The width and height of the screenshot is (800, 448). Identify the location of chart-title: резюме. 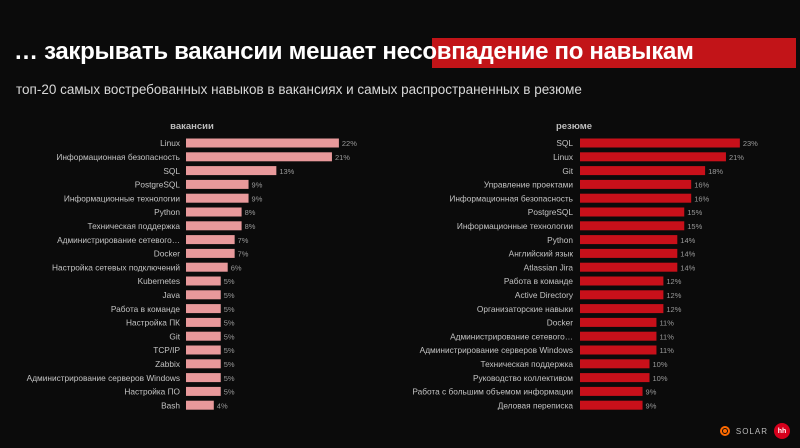
(574, 126).